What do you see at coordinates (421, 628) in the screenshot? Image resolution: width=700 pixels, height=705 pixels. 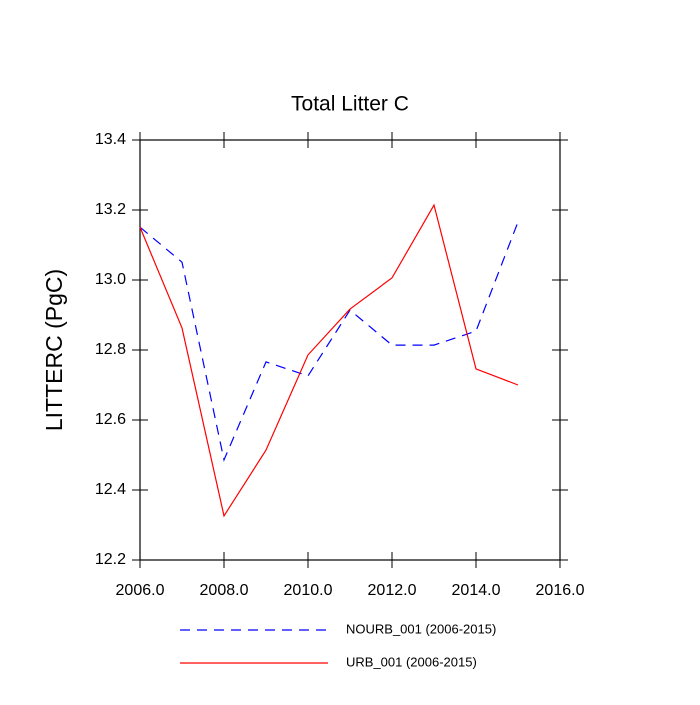 I see `legend-label: NOURB_001 (2006-2015)` at bounding box center [421, 628].